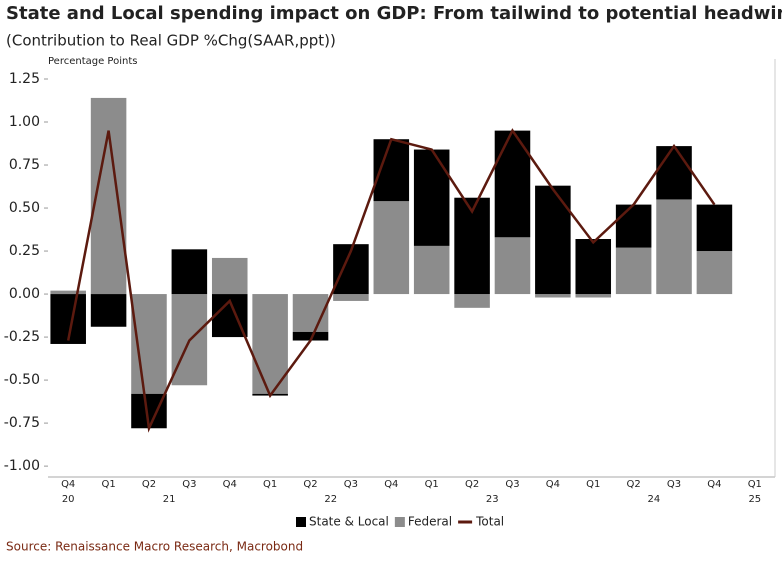 This screenshot has width=782, height=561. Describe the element at coordinates (754, 499) in the screenshot. I see `x-year-label: 25` at that location.